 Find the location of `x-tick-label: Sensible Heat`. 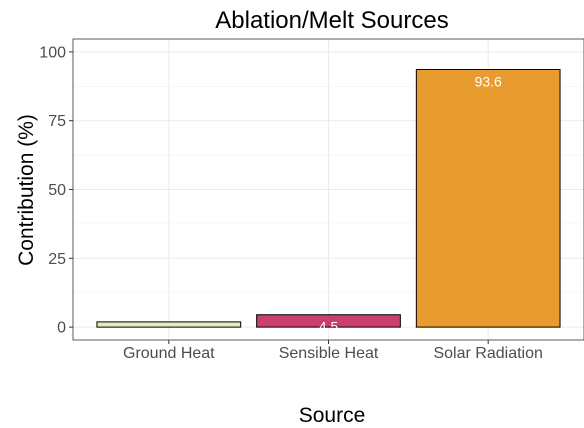

x-tick-label: Sensible Heat is located at coordinates (329, 353).